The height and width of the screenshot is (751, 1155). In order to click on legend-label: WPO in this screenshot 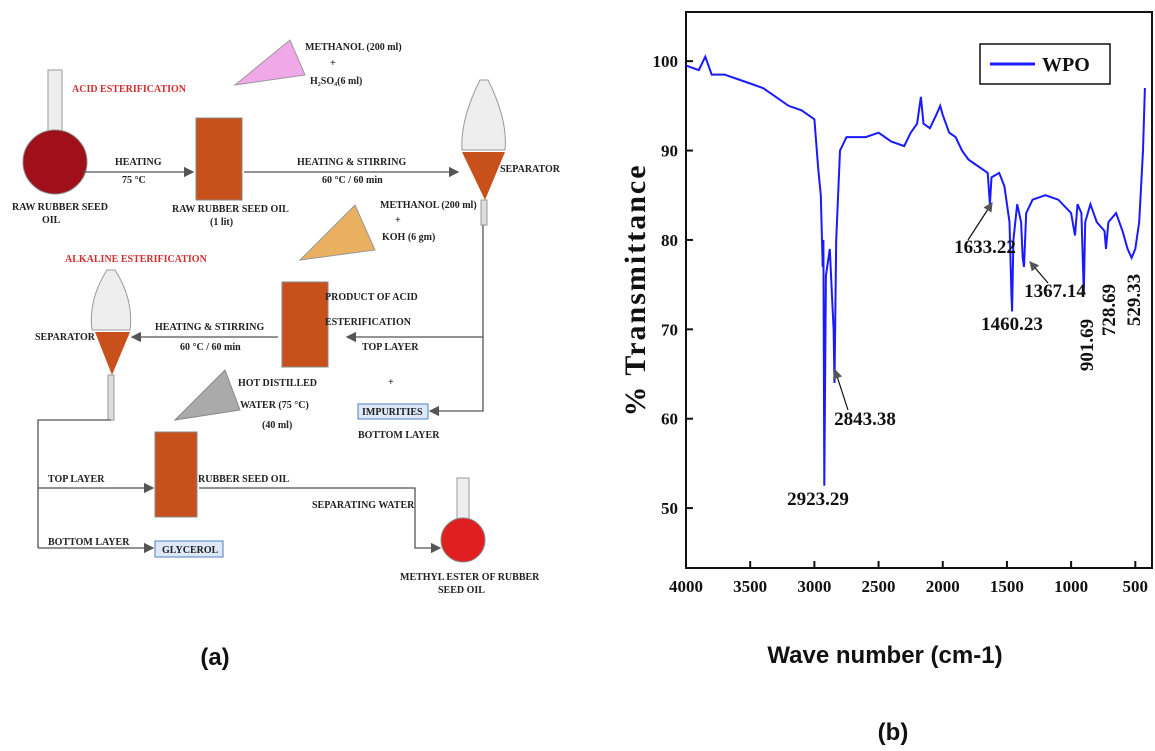, I will do `click(1066, 65)`.